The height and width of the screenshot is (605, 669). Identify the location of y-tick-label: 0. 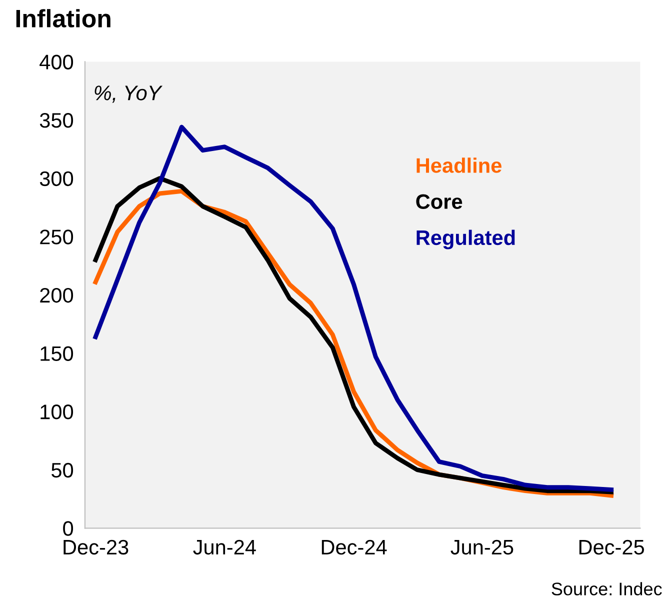
(68, 528).